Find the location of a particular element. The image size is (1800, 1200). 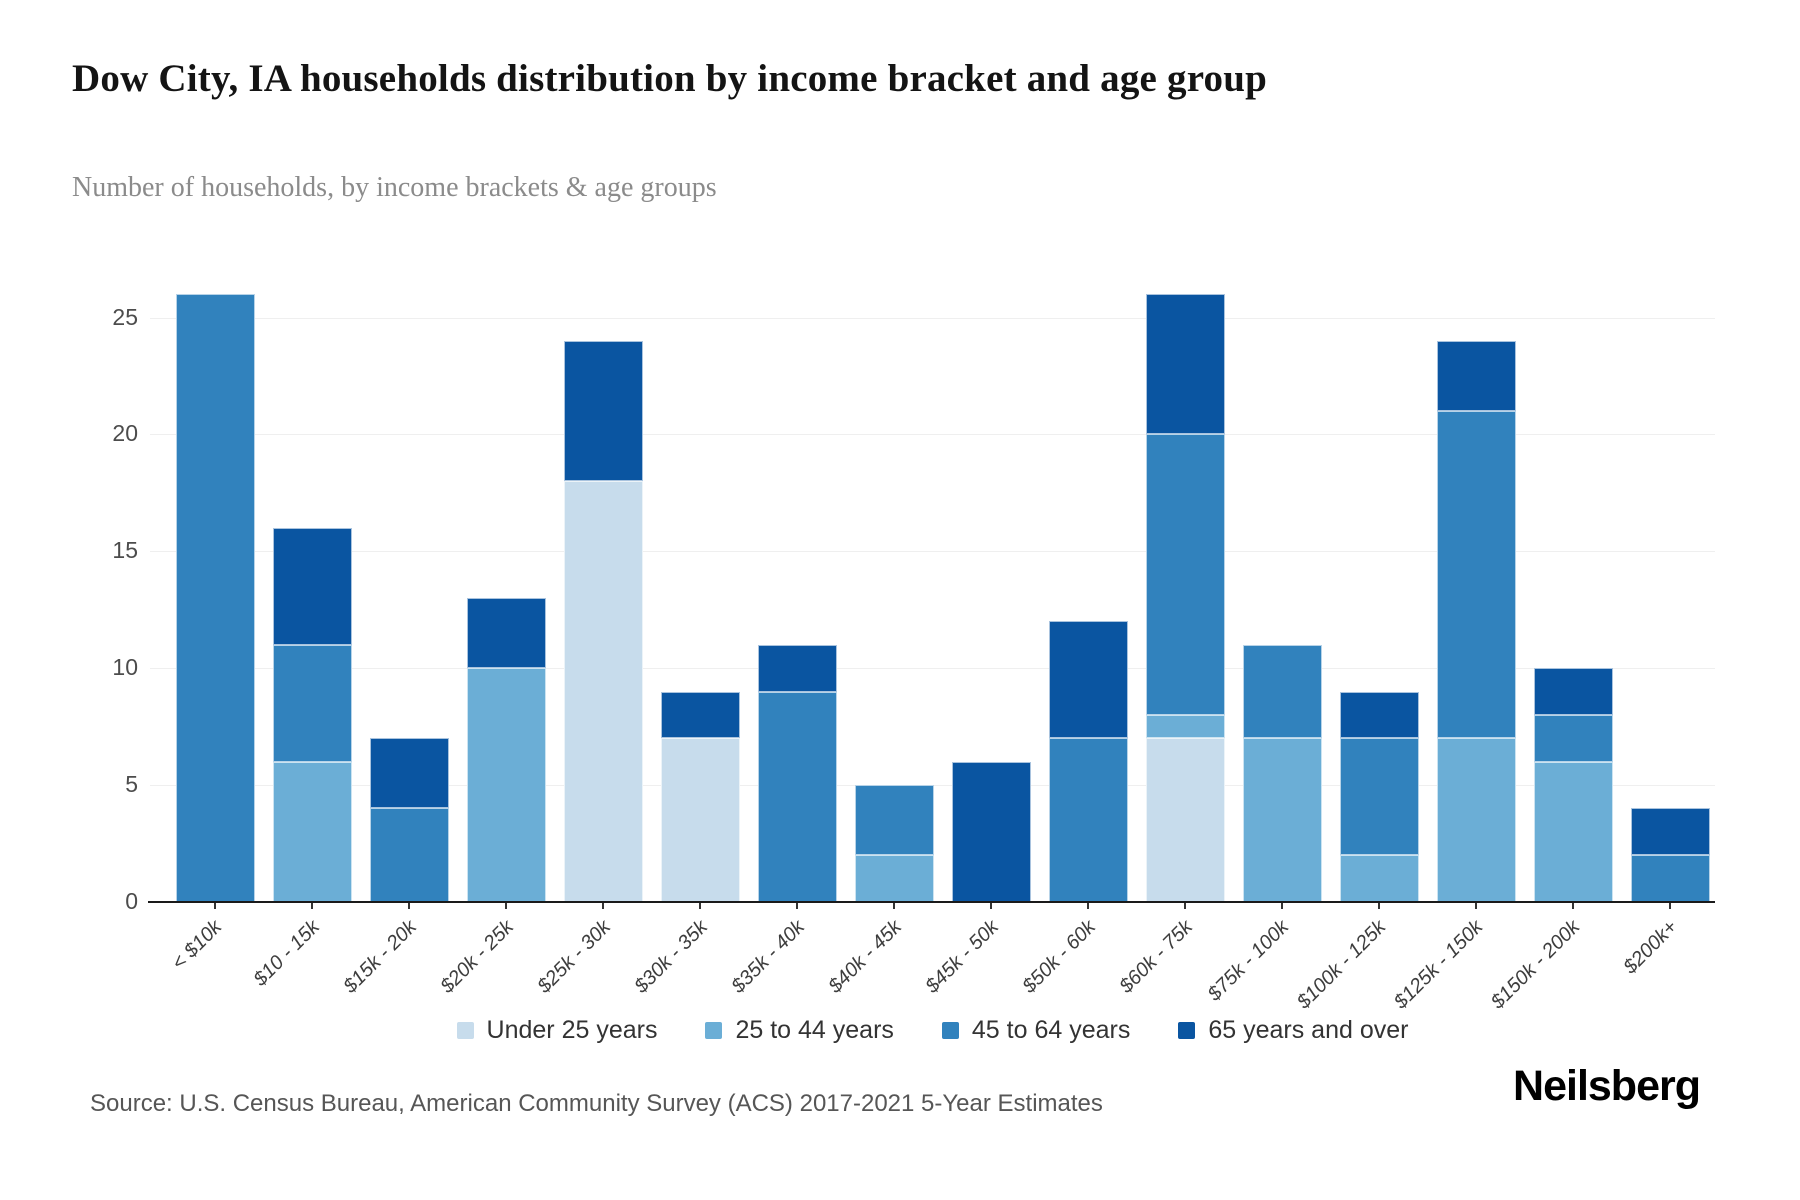

x-axis-label-text: $125k - 150k is located at coordinates (1439, 965).